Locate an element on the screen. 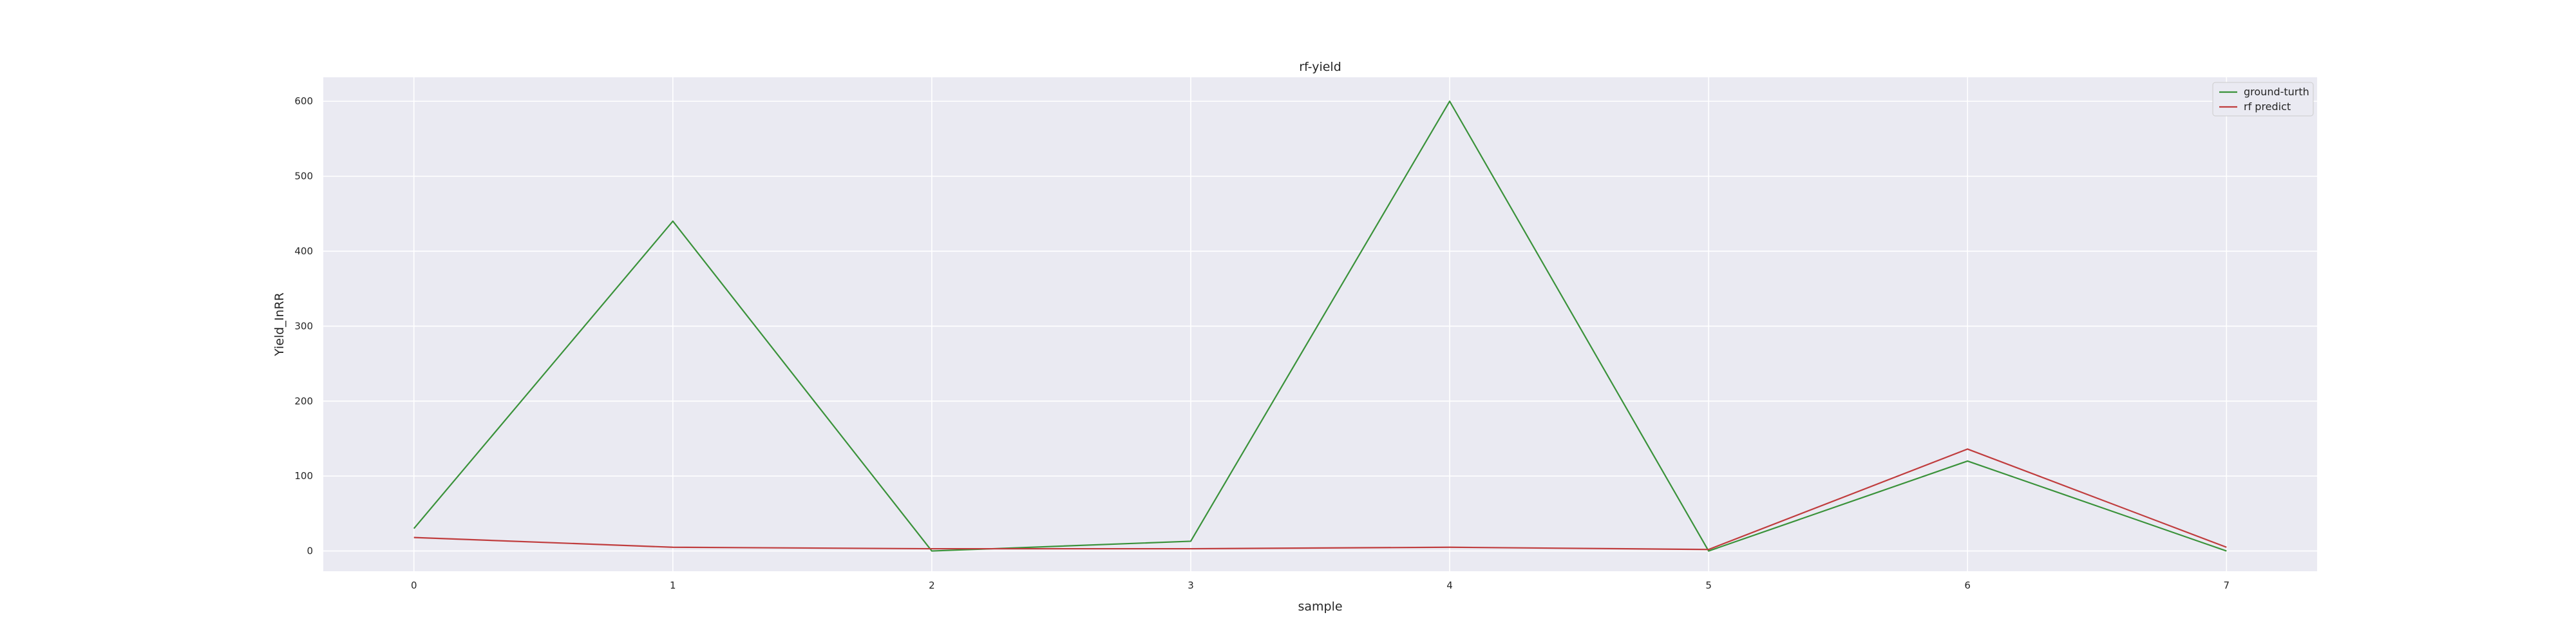  x-tick-label: 1 is located at coordinates (673, 586).